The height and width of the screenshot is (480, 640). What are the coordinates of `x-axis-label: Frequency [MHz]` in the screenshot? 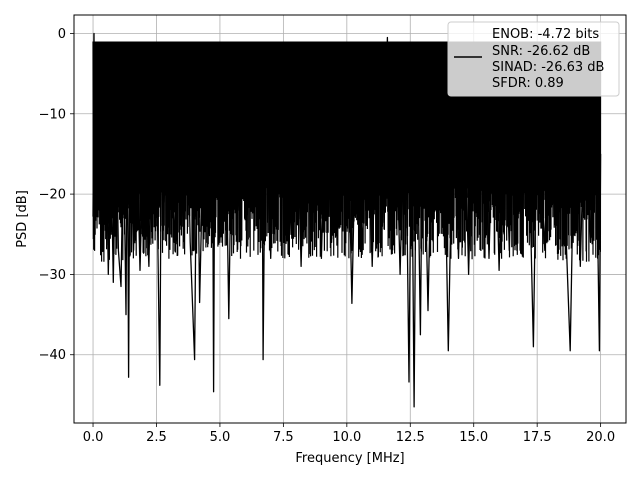 It's located at (349, 458).